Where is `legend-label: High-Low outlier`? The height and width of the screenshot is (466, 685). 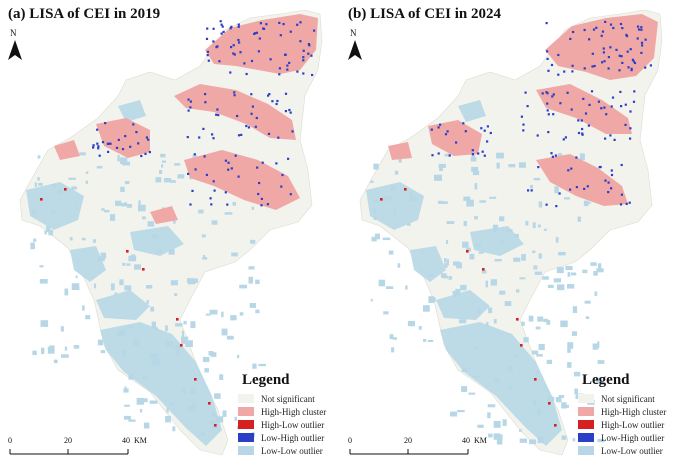 legend-label: High-Low outlier is located at coordinates (293, 424).